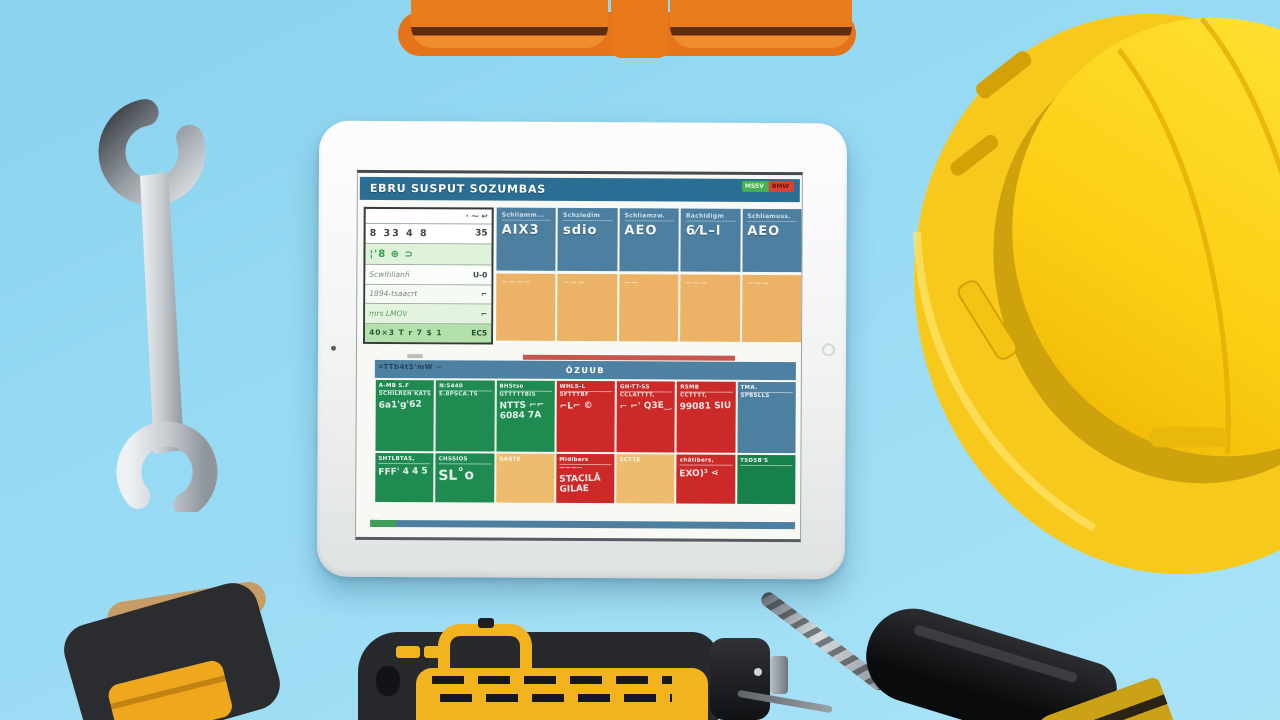 The height and width of the screenshot is (720, 1280). I want to click on tile-sublabel: ————, so click(571, 468).